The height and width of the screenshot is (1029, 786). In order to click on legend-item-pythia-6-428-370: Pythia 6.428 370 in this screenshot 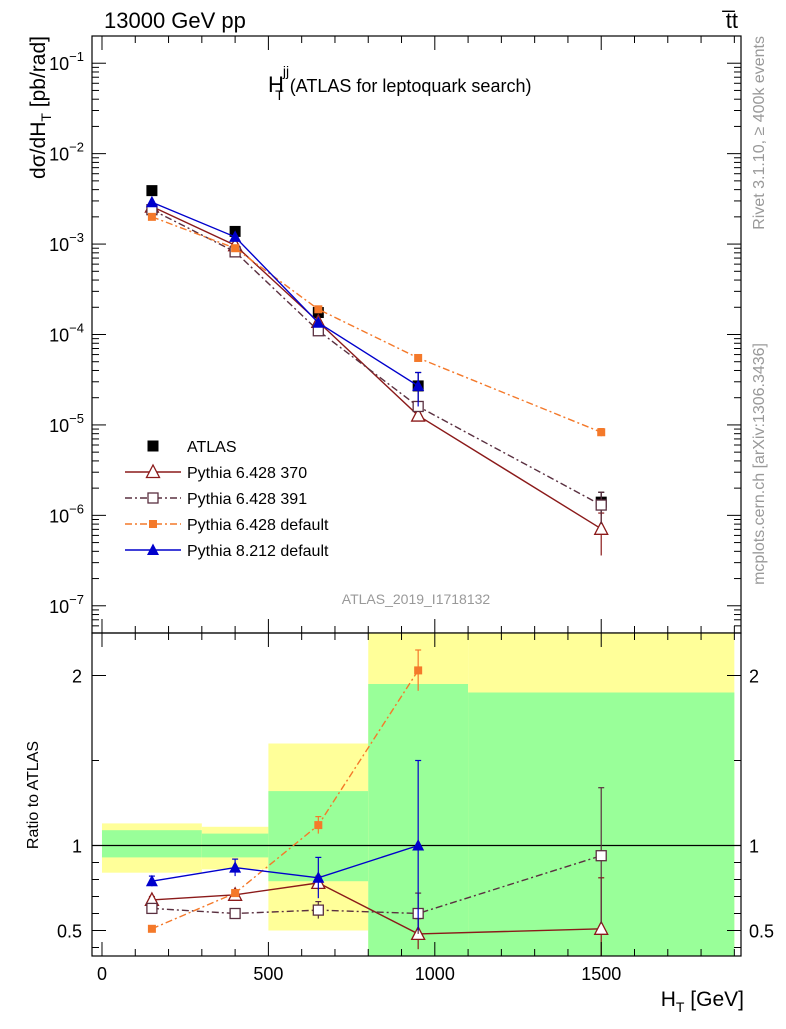, I will do `click(216, 472)`.